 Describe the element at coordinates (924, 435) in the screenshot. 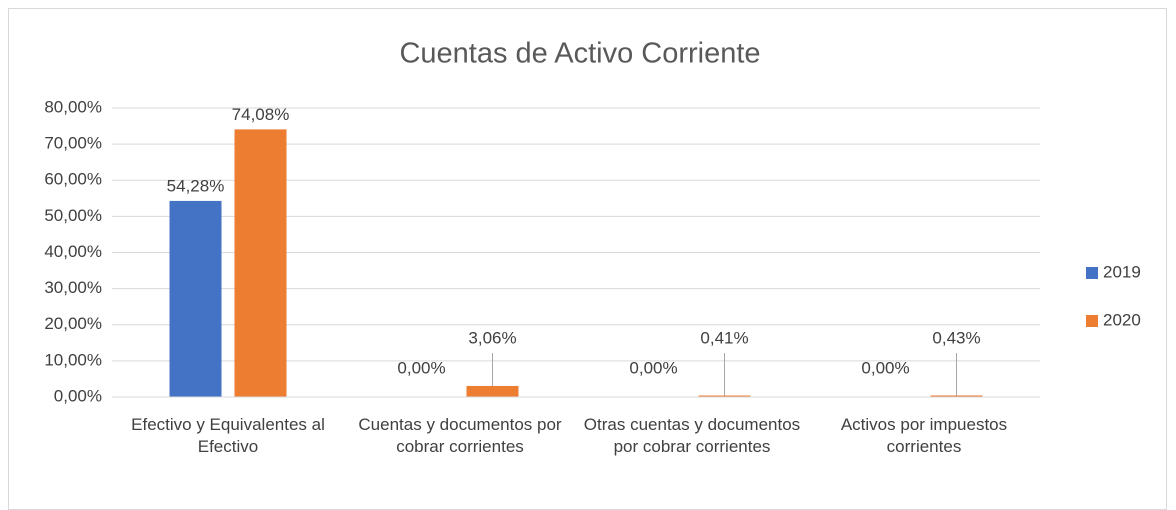

I see `x-tick-label: Activos por impuestos corrientes` at that location.